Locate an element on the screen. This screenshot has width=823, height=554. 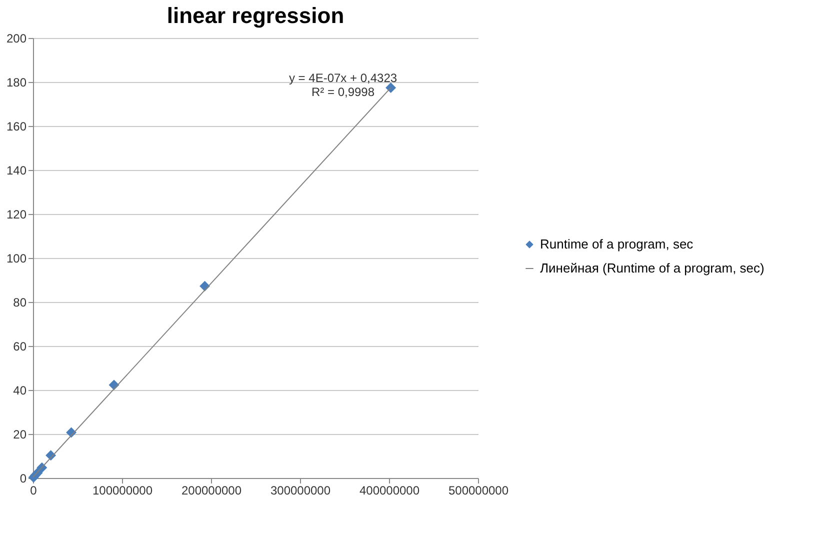
y-tick-label: 40 is located at coordinates (20, 391).